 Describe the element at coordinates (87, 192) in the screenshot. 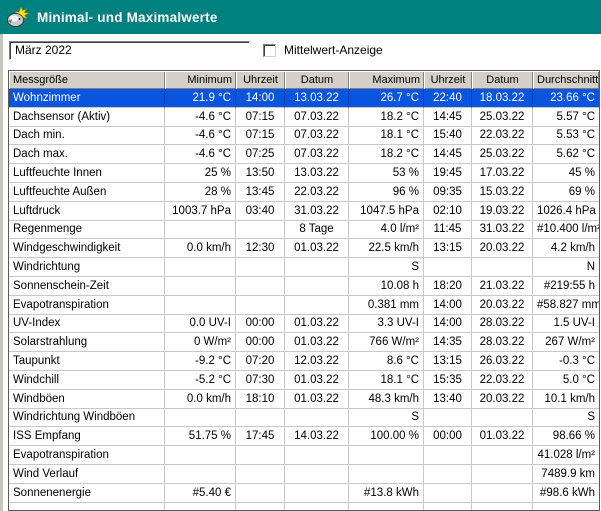

I see `row-label: Luftfeuchte Außen` at that location.